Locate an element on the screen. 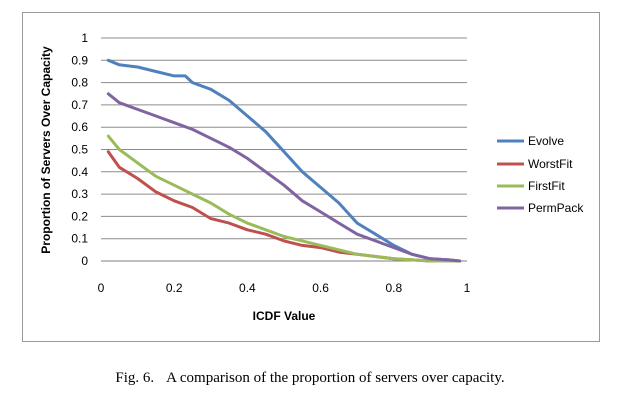  y-tick-label: 0.7 is located at coordinates (79, 105).